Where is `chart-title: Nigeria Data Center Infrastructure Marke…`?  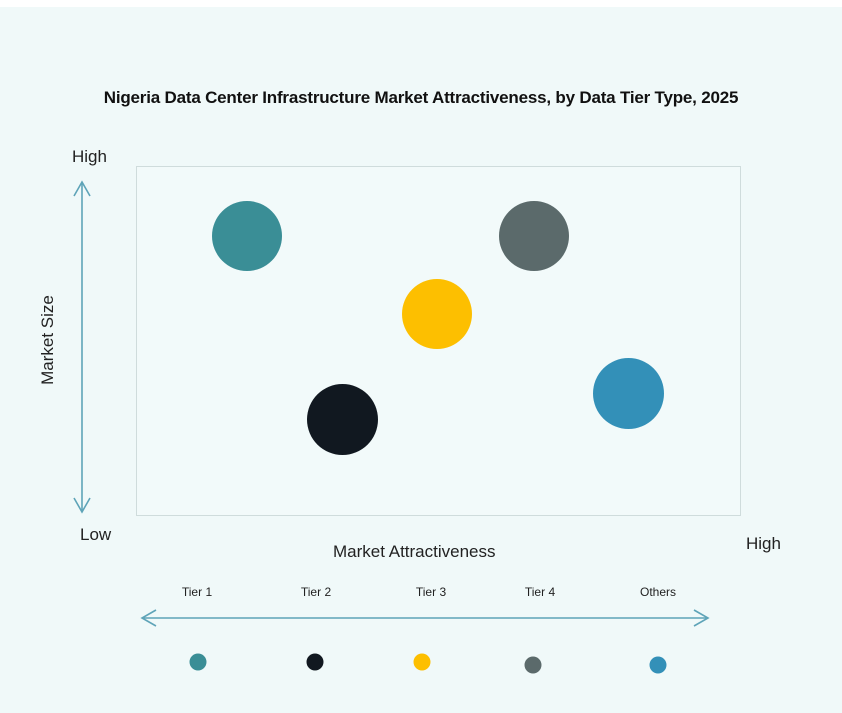 chart-title: Nigeria Data Center Infrastructure Marke… is located at coordinates (421, 97).